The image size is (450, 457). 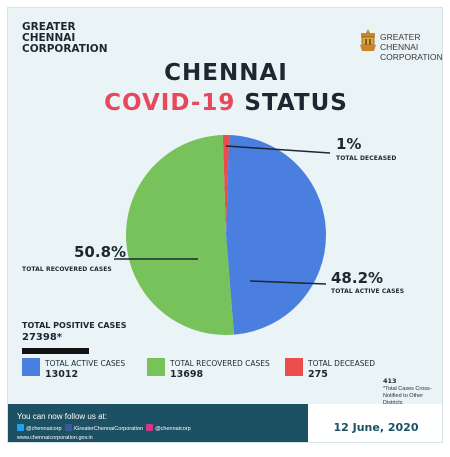 I want to click on legend-label-active: TOTAL ACTIVE CASES, so click(x=85, y=363).